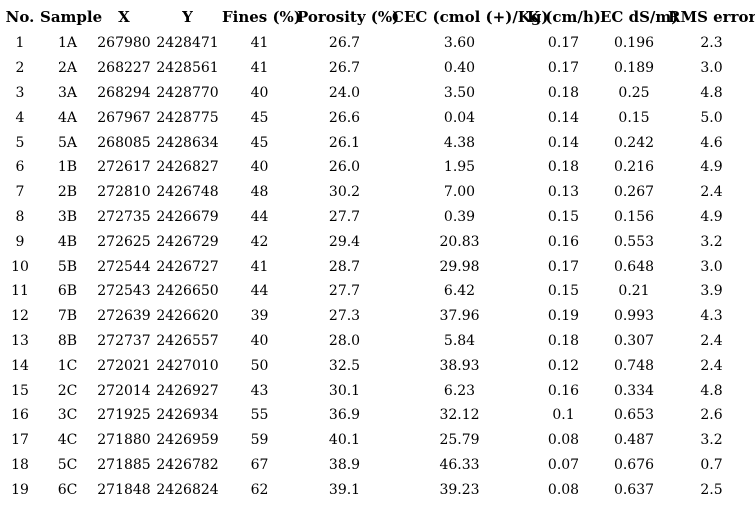 This screenshot has width=755, height=525. I want to click on table-row: 10 5B 272544 2426727 41 28.7 29.98 0.17 0.648 3.0, so click(377, 266).